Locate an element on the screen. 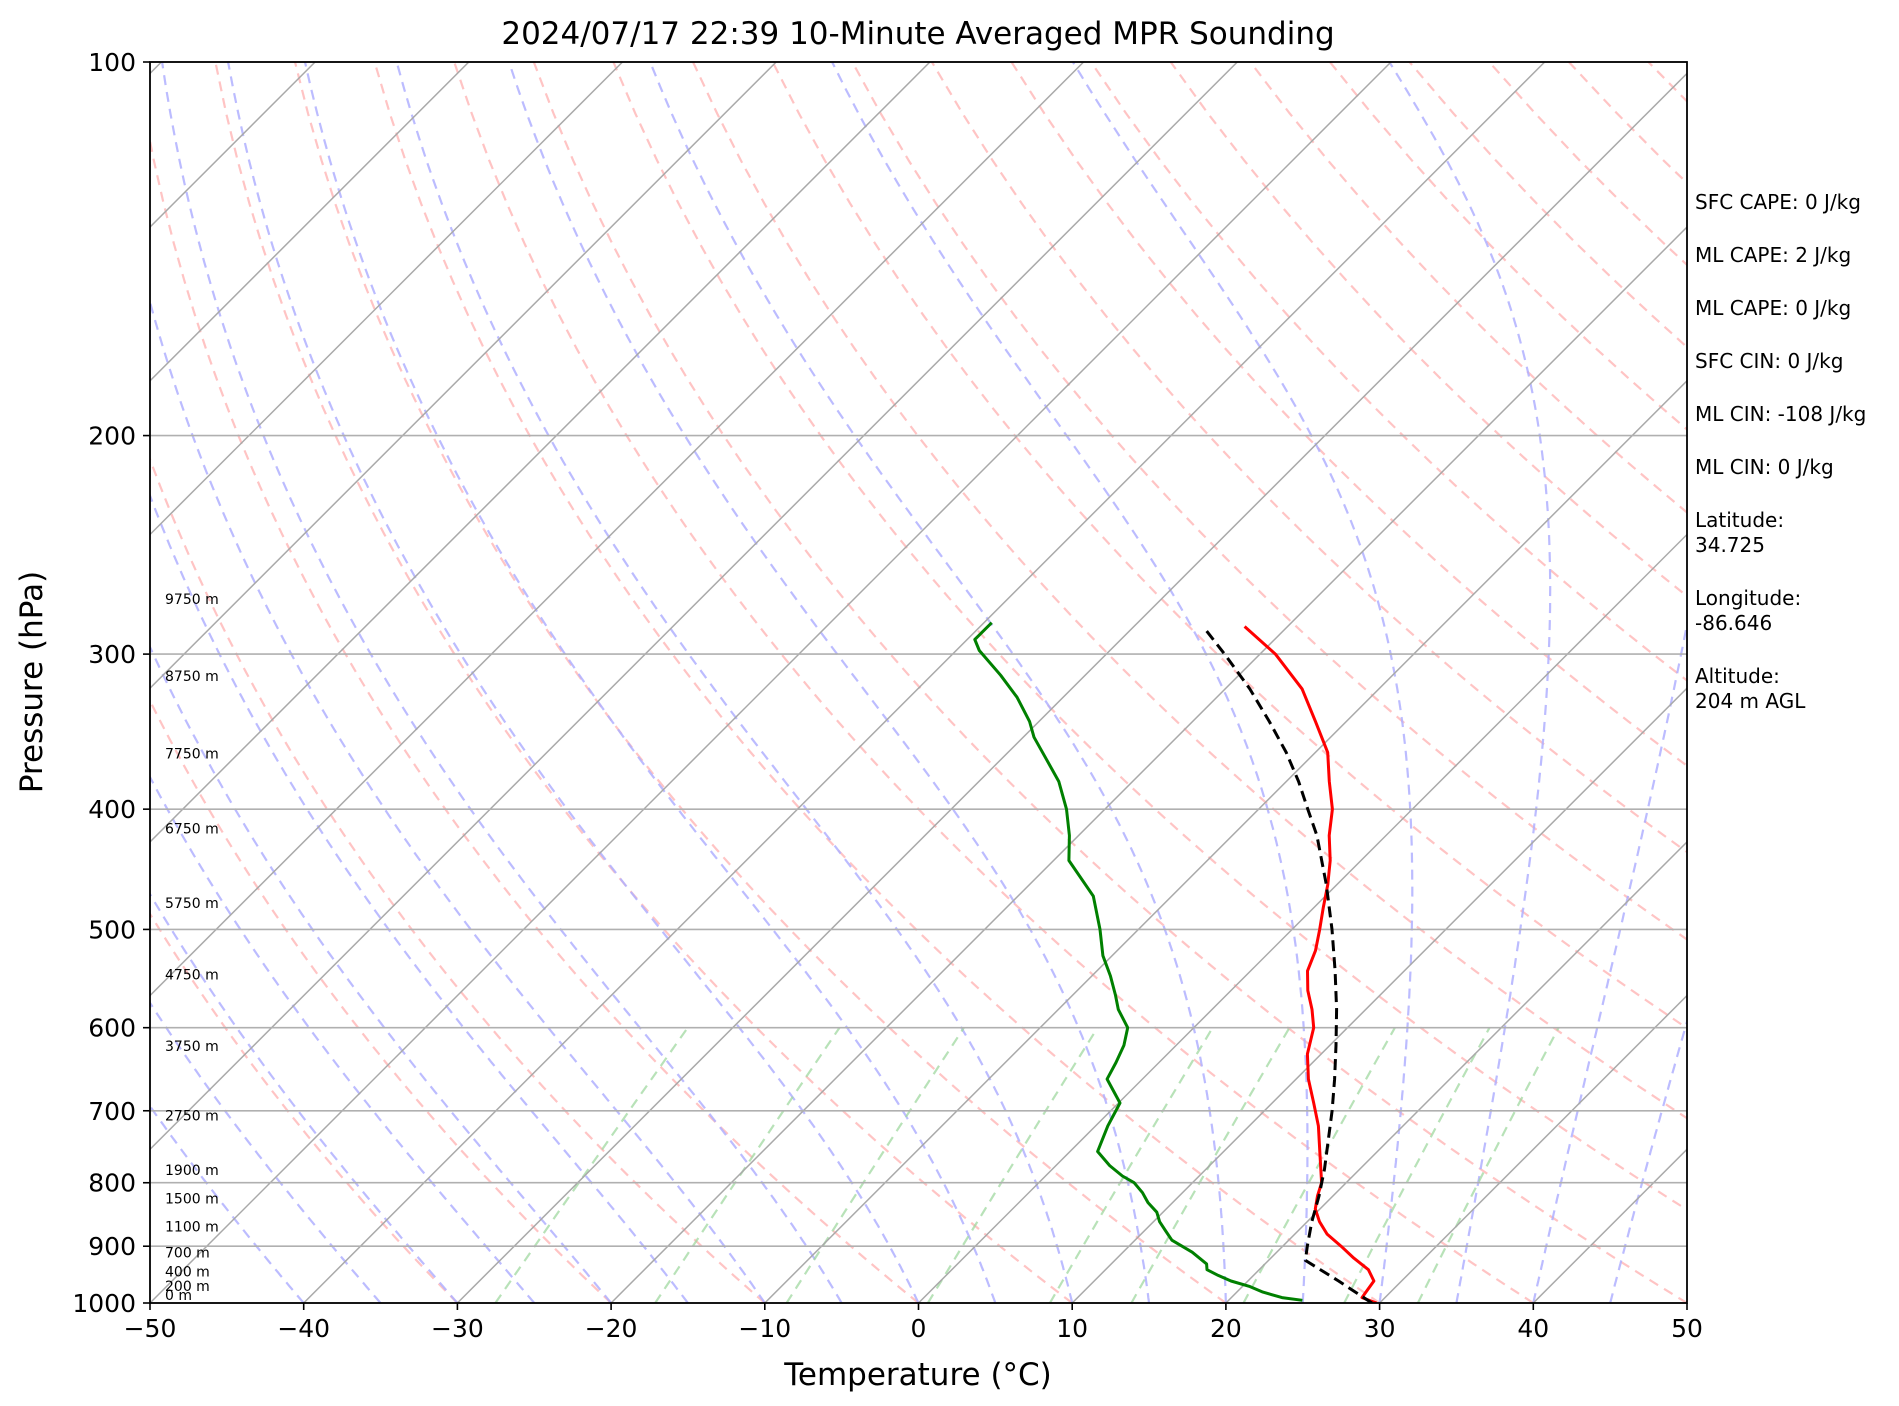 This screenshot has height=1406, width=1899. height-label: 400 m is located at coordinates (187, 1272).